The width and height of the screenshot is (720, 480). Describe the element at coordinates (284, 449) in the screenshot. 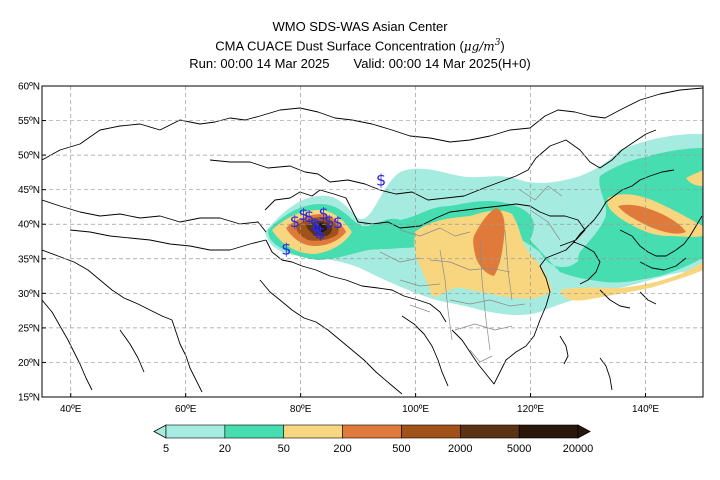

I see `colorbar-level-label: 50` at that location.